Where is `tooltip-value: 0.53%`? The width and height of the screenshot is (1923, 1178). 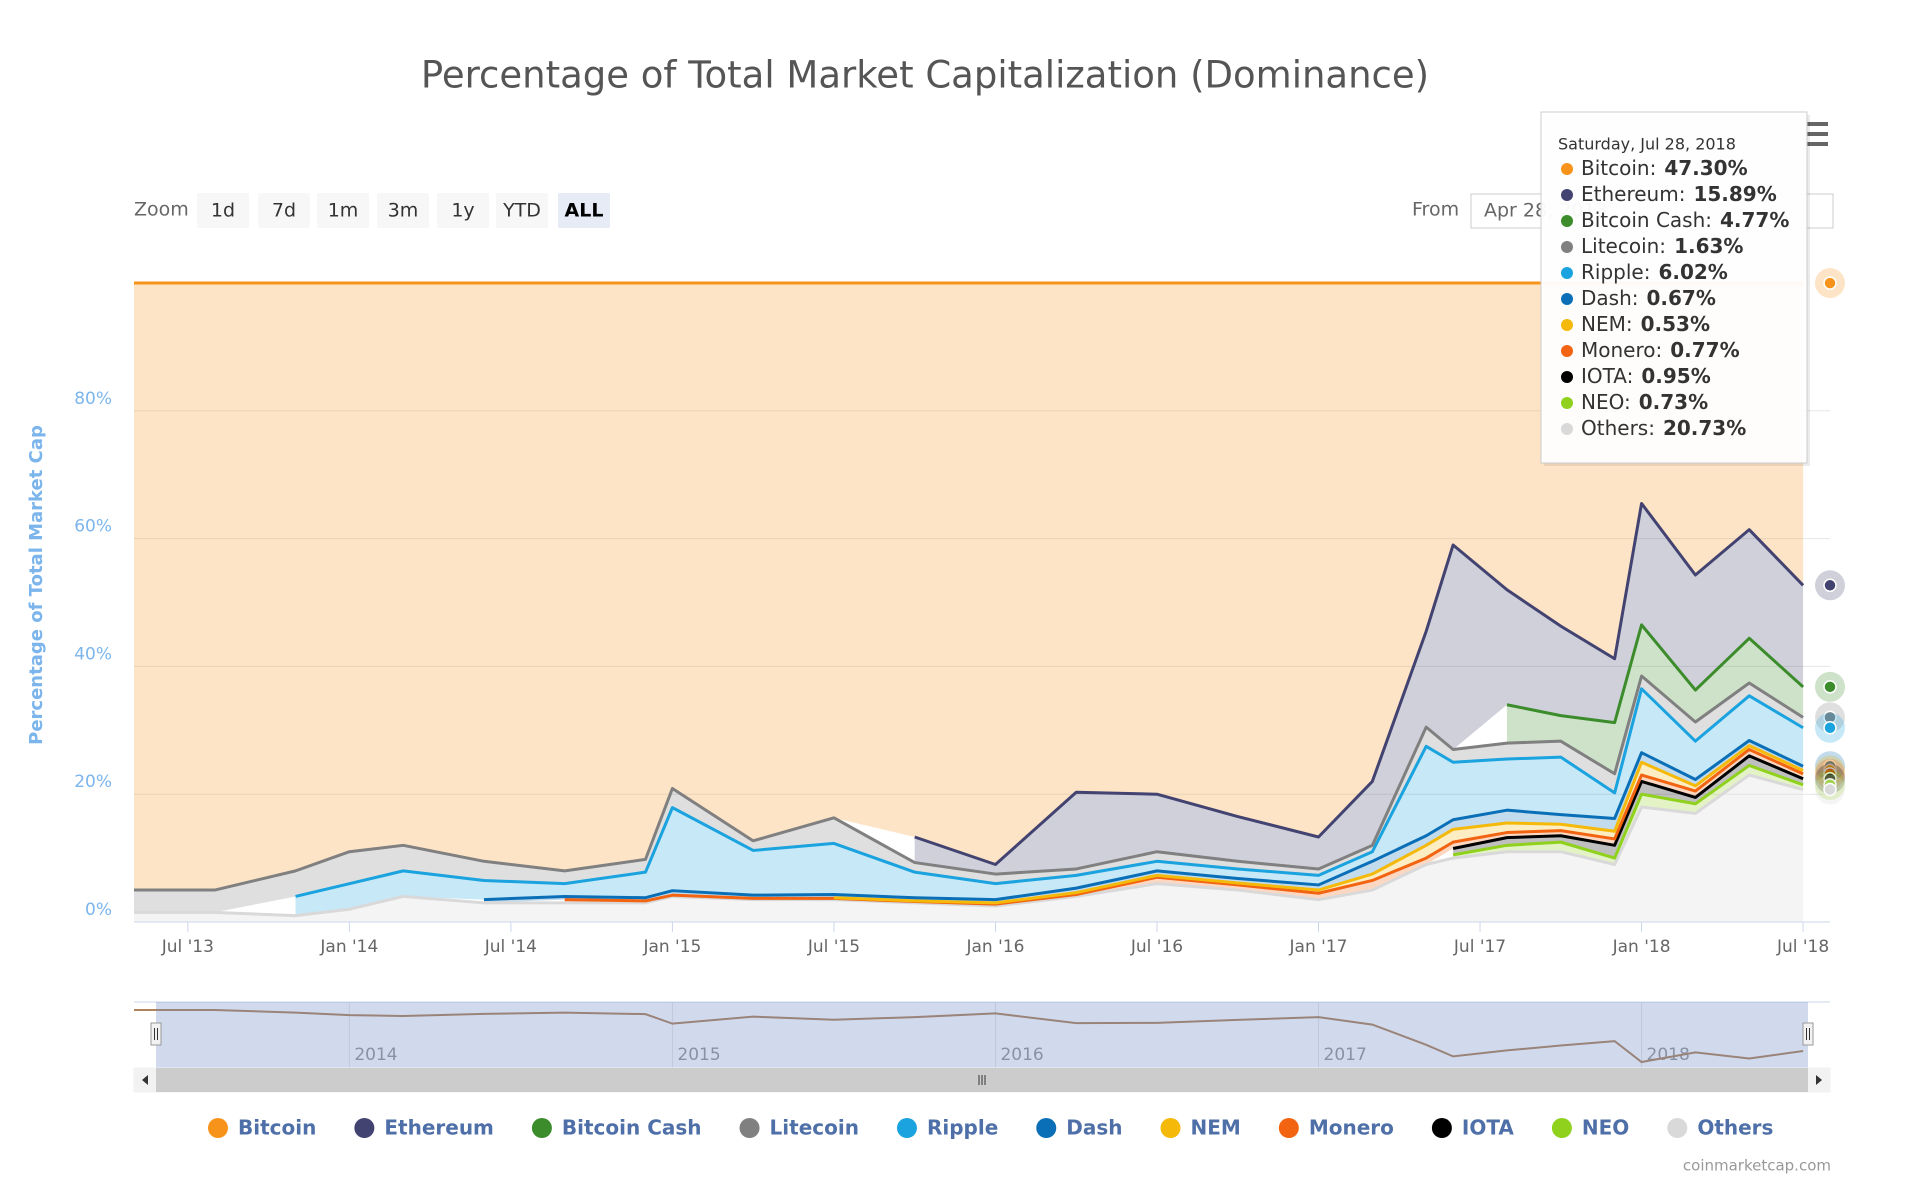 tooltip-value: 0.53% is located at coordinates (1675, 324).